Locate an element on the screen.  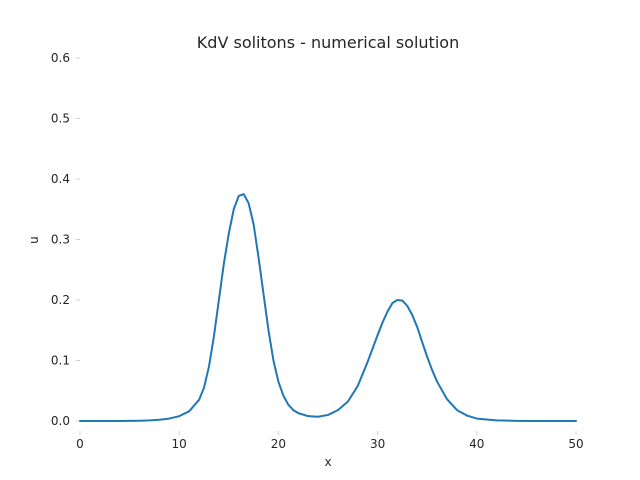
x-tick-label: 40 is located at coordinates (476, 444).